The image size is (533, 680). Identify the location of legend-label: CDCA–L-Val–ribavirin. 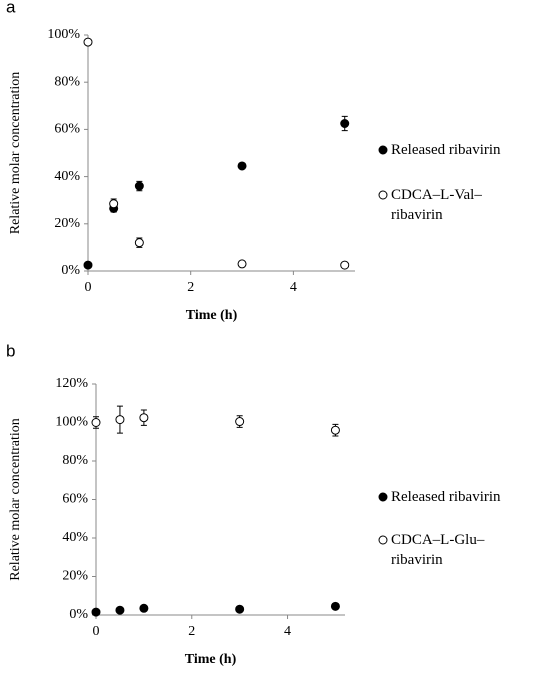
(436, 205).